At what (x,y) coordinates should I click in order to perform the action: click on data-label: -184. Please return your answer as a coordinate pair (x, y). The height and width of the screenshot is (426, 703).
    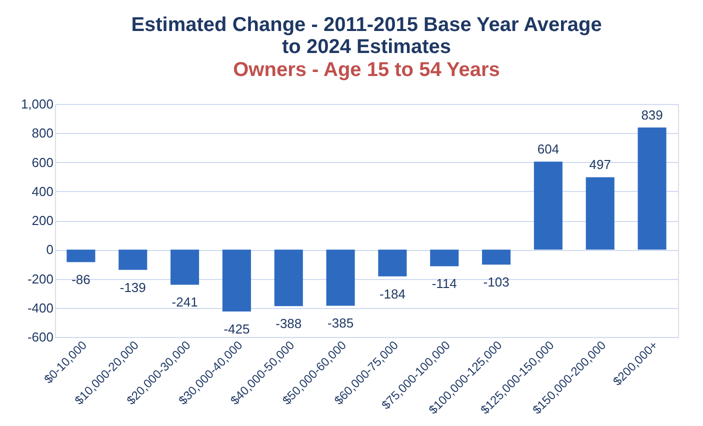
    Looking at the image, I should click on (392, 294).